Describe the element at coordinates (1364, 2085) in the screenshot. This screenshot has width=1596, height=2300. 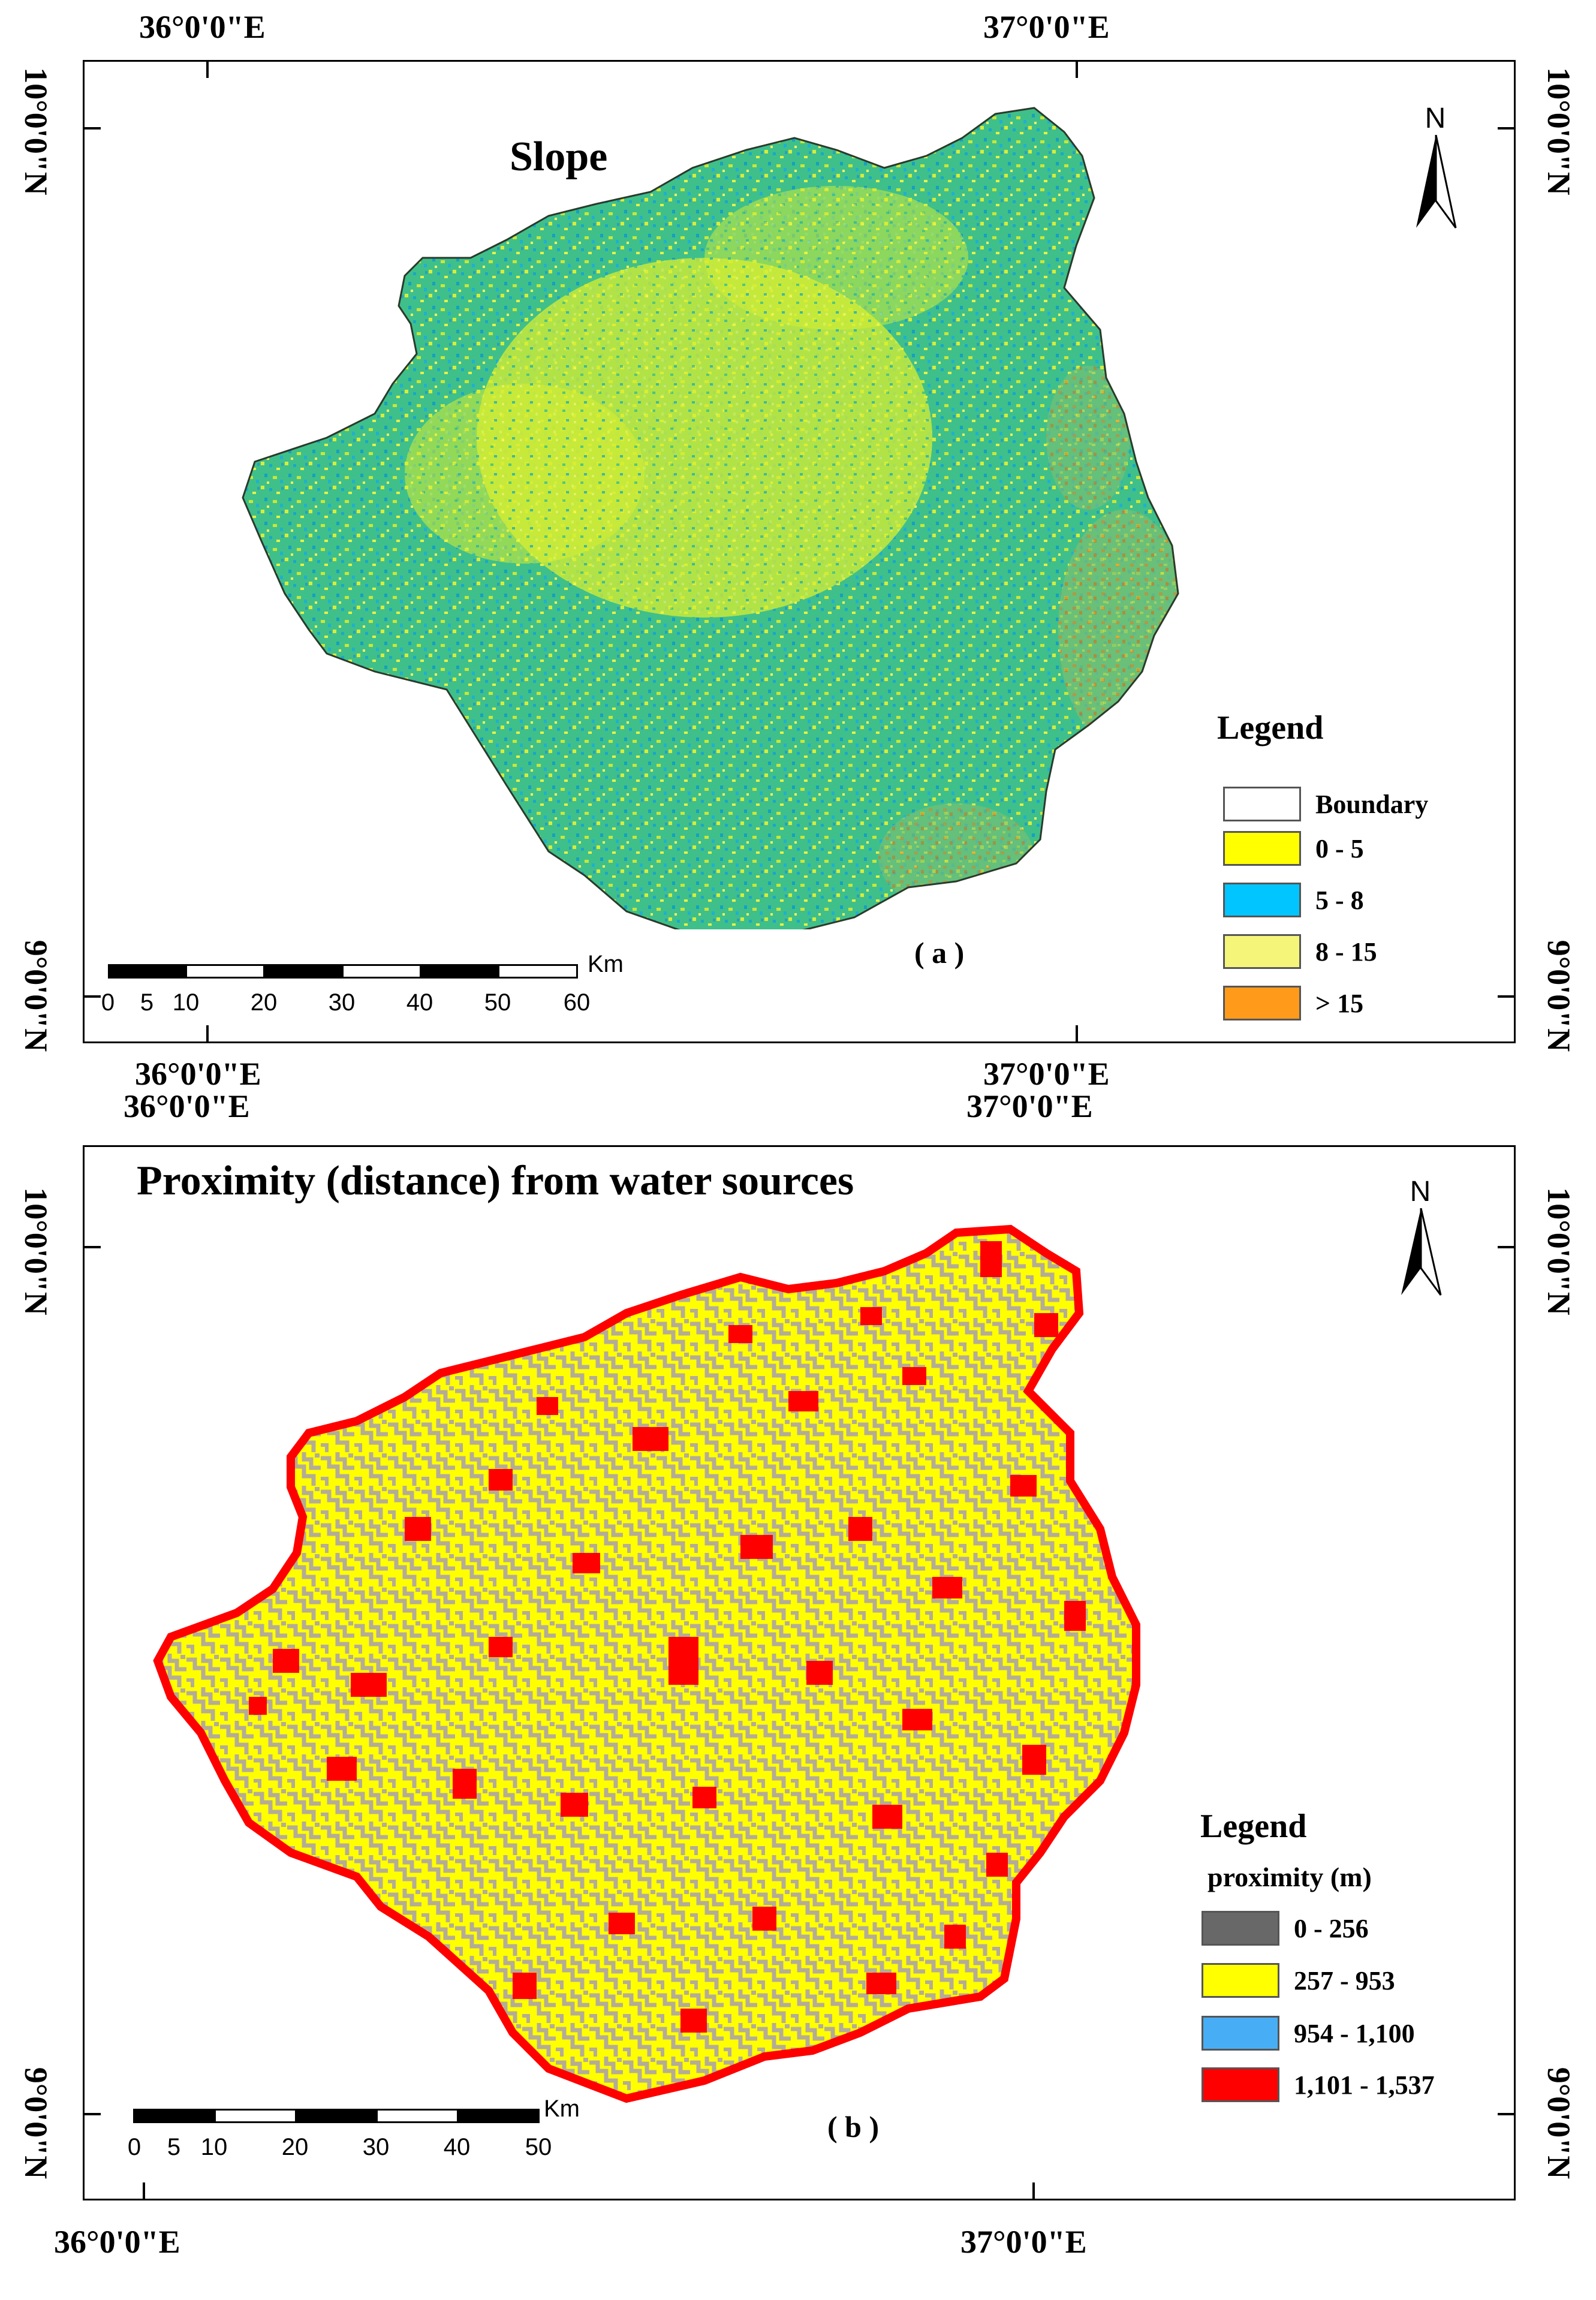
I see `legend-label: 1,101 - 1,537` at that location.